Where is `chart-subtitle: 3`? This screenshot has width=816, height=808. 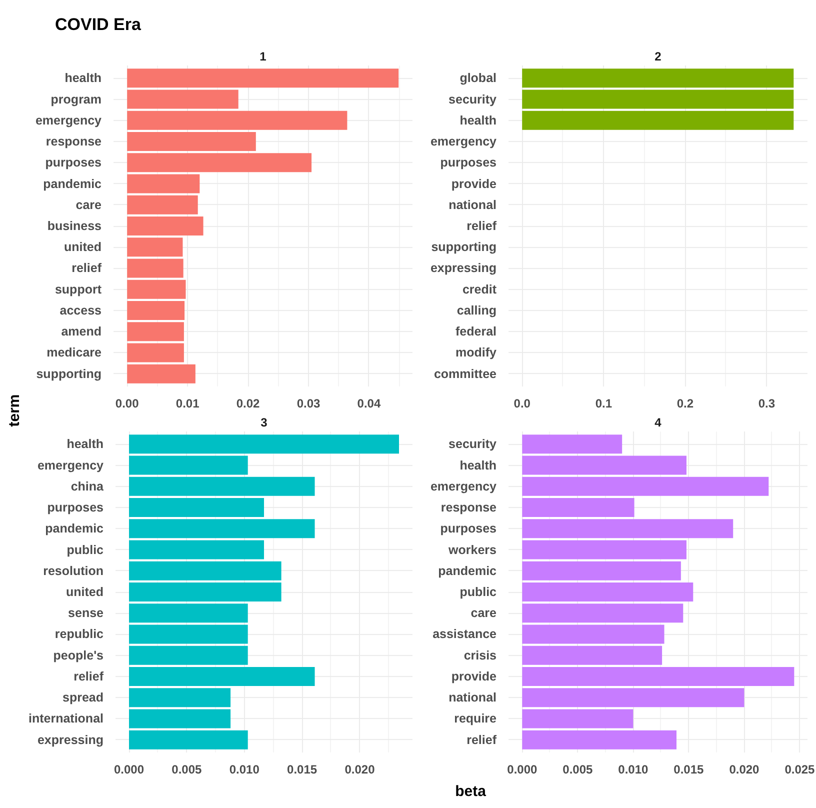
chart-subtitle: 3 is located at coordinates (264, 423).